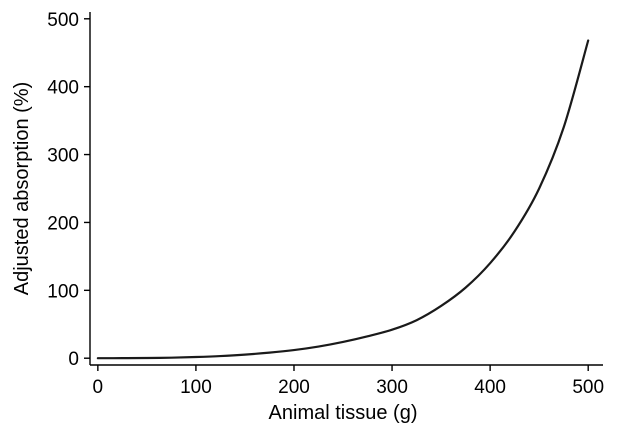 This screenshot has width=626, height=424. What do you see at coordinates (348, 381) in the screenshot?
I see `x-axis-ticks: 0 100 200 300 400 500` at bounding box center [348, 381].